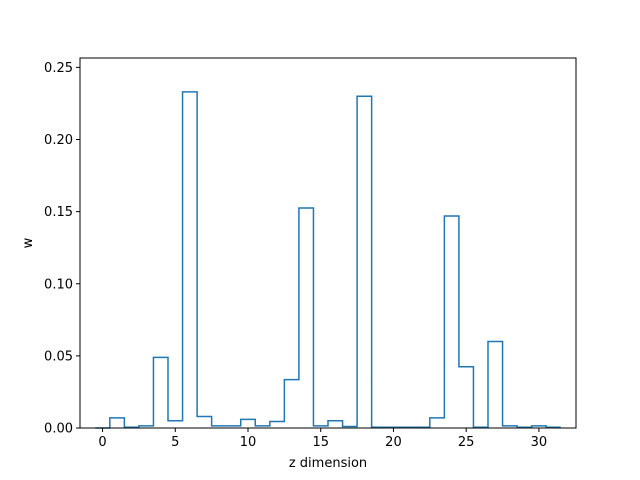  I want to click on y-tick-label: 0.00, so click(58, 429).